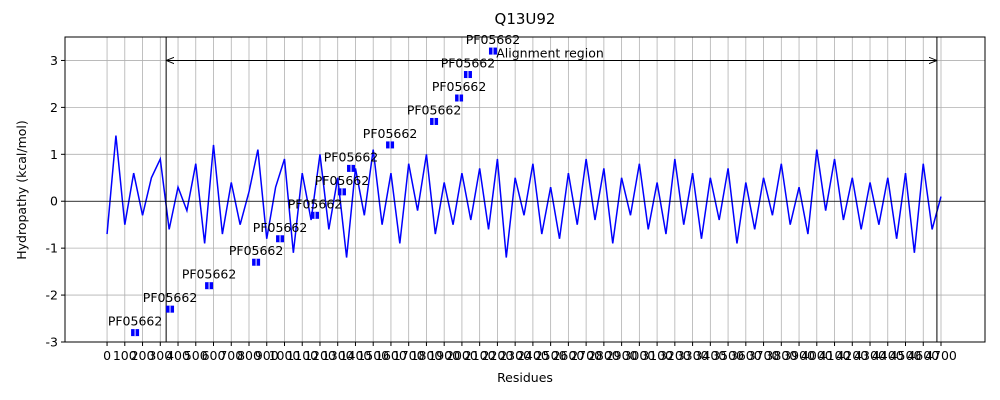 This screenshot has height=400, width=1000. Describe the element at coordinates (391, 355) in the screenshot. I see `x-tick-label: 1600` at that location.